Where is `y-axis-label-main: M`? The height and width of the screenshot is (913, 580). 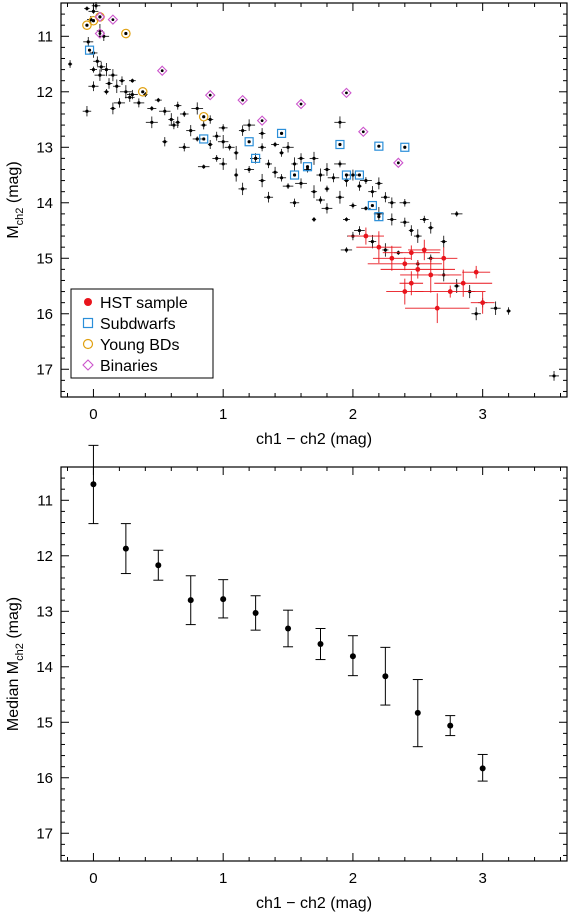 y-axis-label-main: M is located at coordinates (13, 231).